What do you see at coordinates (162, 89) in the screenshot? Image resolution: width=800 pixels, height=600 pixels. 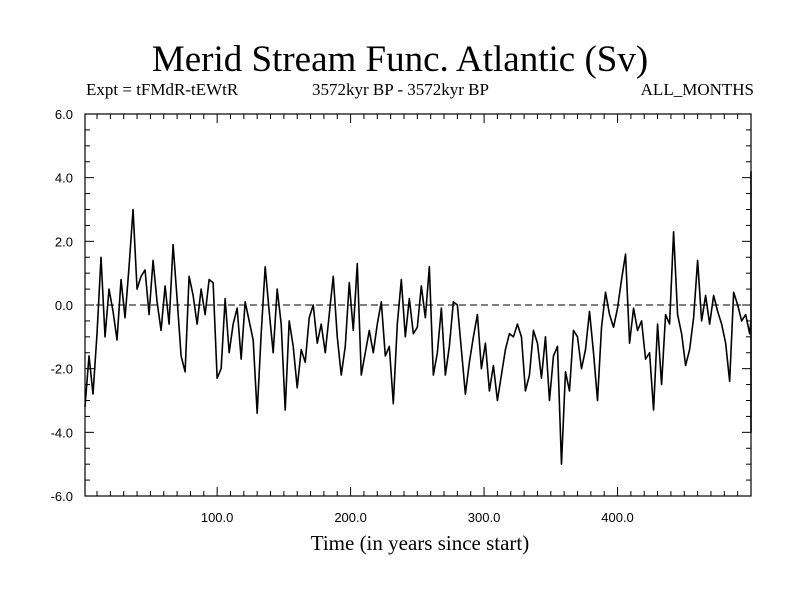 I see `experiment-label: Expt = tFMdR-tEWtR` at bounding box center [162, 89].